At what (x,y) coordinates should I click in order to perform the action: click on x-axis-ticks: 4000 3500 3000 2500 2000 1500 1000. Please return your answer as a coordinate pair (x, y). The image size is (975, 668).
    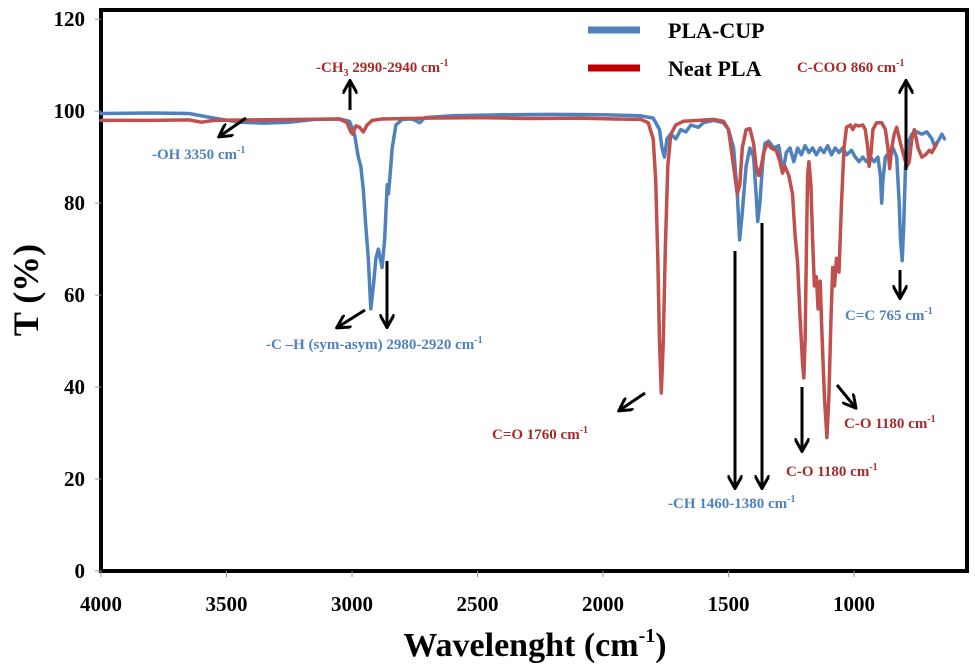
    Looking at the image, I should click on (477, 593).